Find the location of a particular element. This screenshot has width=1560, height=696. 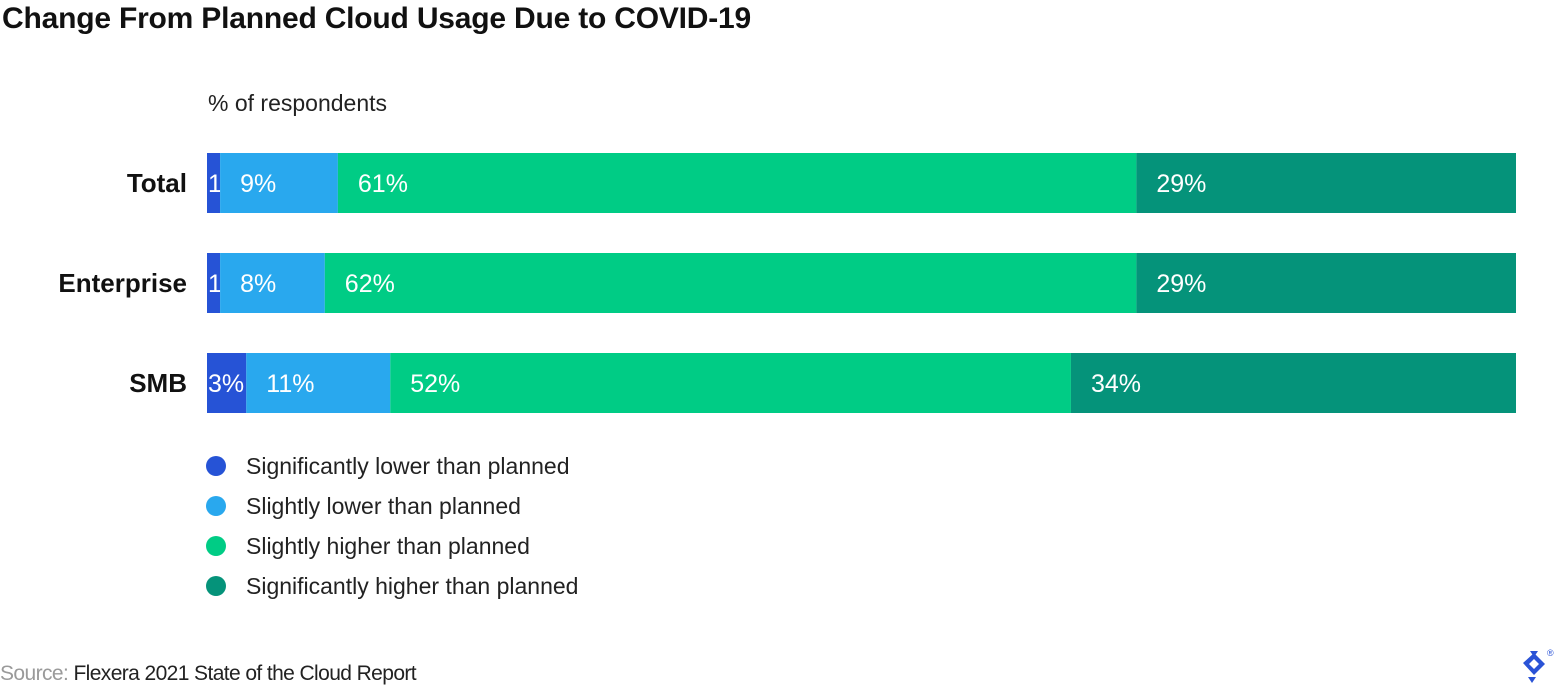

source-text: Flexera 2021 State of the Cloud Report is located at coordinates (245, 673).